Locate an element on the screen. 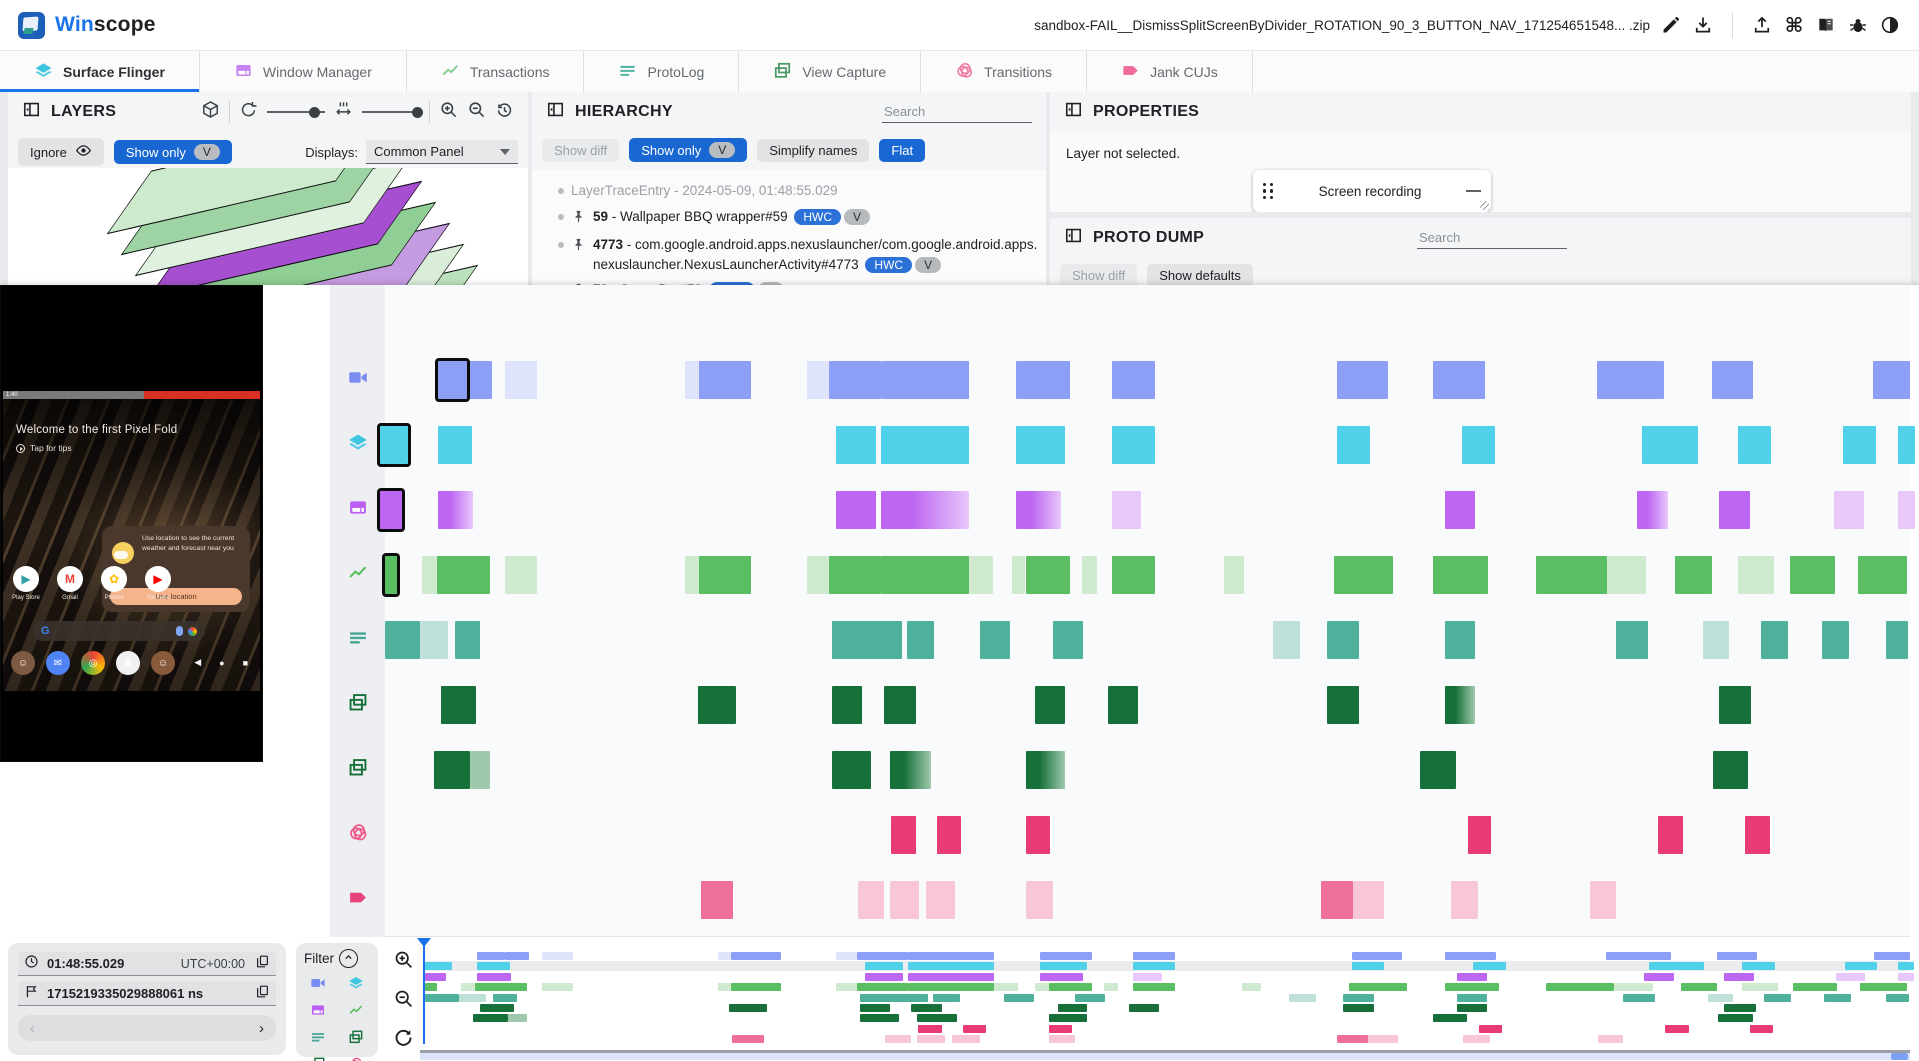 The image size is (1919, 1061). zoom-out-icon is located at coordinates (476, 112).